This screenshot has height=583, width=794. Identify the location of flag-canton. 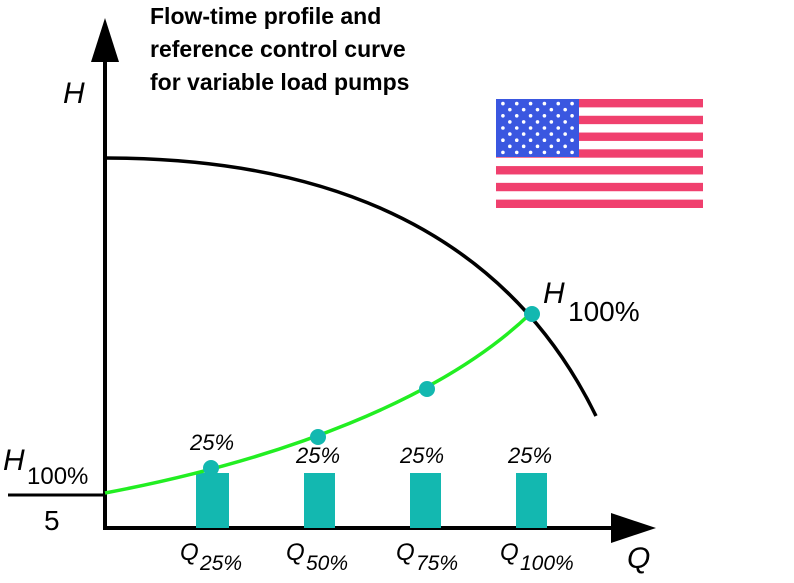
(537, 128).